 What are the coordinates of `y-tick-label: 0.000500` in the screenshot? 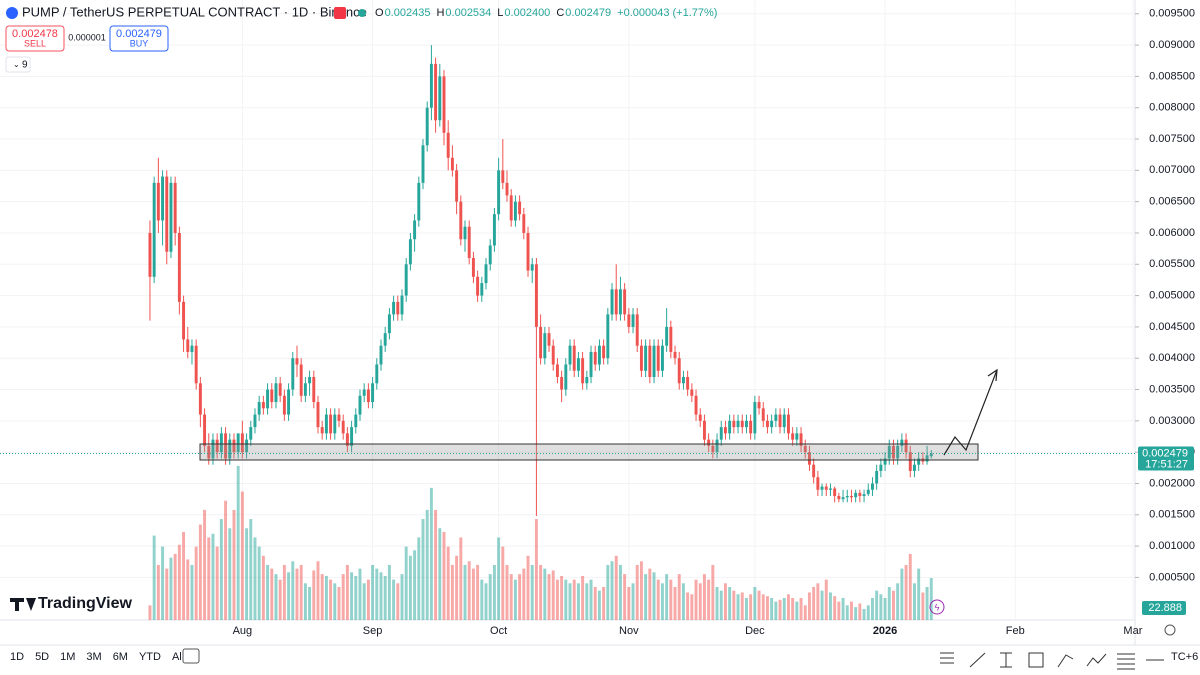 It's located at (1172, 577).